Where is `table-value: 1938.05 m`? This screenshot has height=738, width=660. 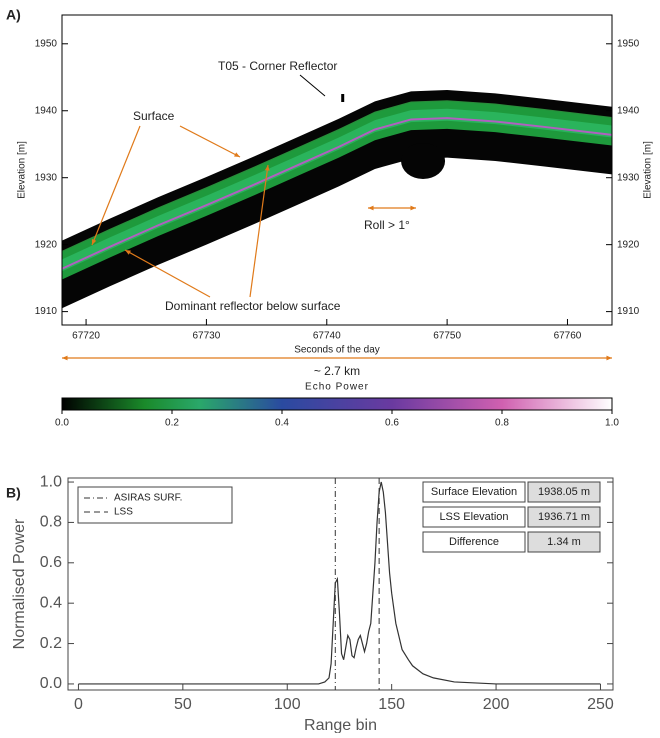
table-value: 1938.05 m is located at coordinates (564, 492).